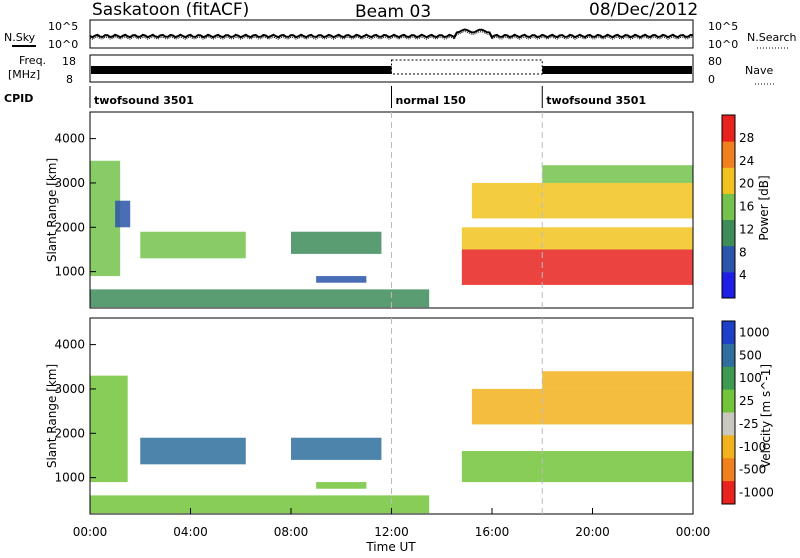 Image resolution: width=800 pixels, height=558 pixels. I want to click on noise-search-label: N.Search, so click(772, 37).